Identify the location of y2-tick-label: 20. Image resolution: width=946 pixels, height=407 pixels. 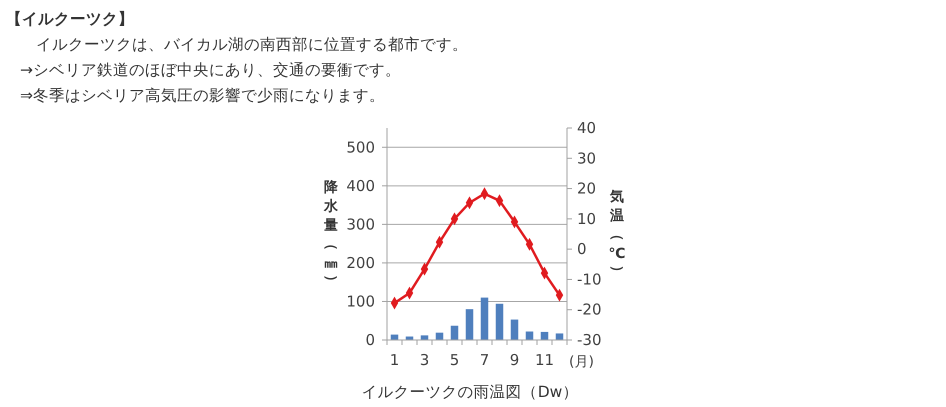
(586, 189).